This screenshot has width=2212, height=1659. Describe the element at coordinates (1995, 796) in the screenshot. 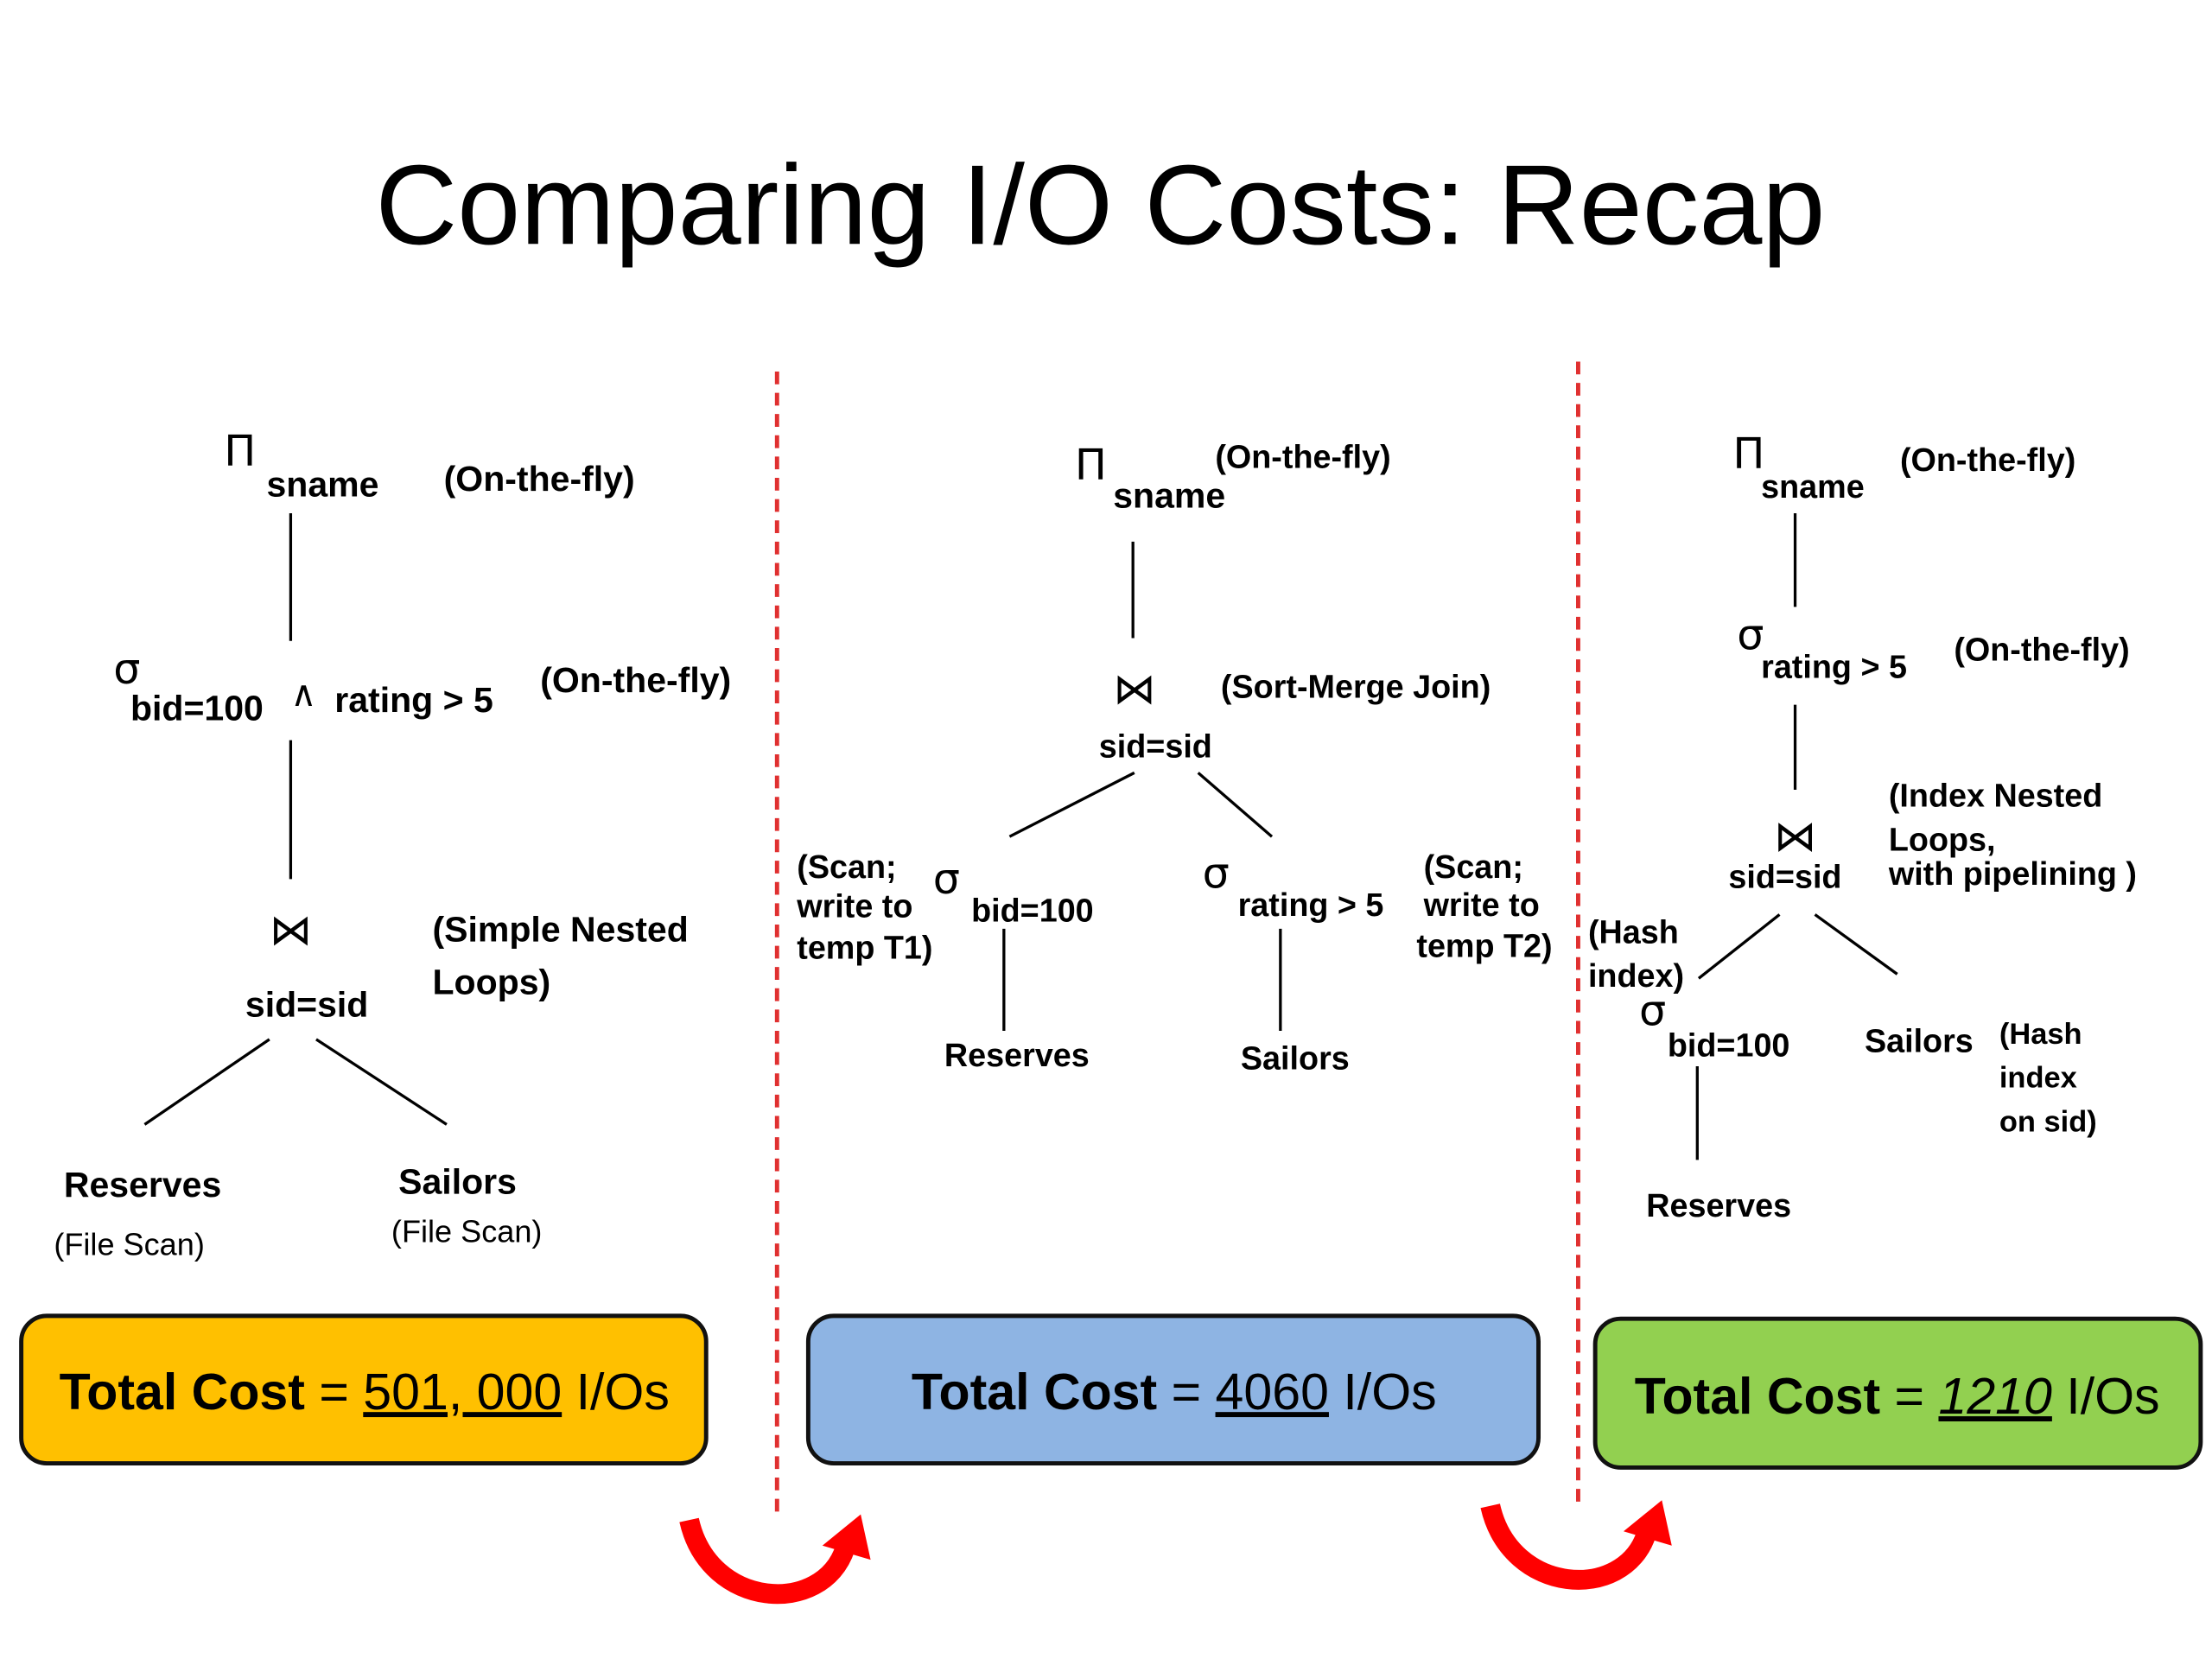

I see `note: (Index Nested` at that location.